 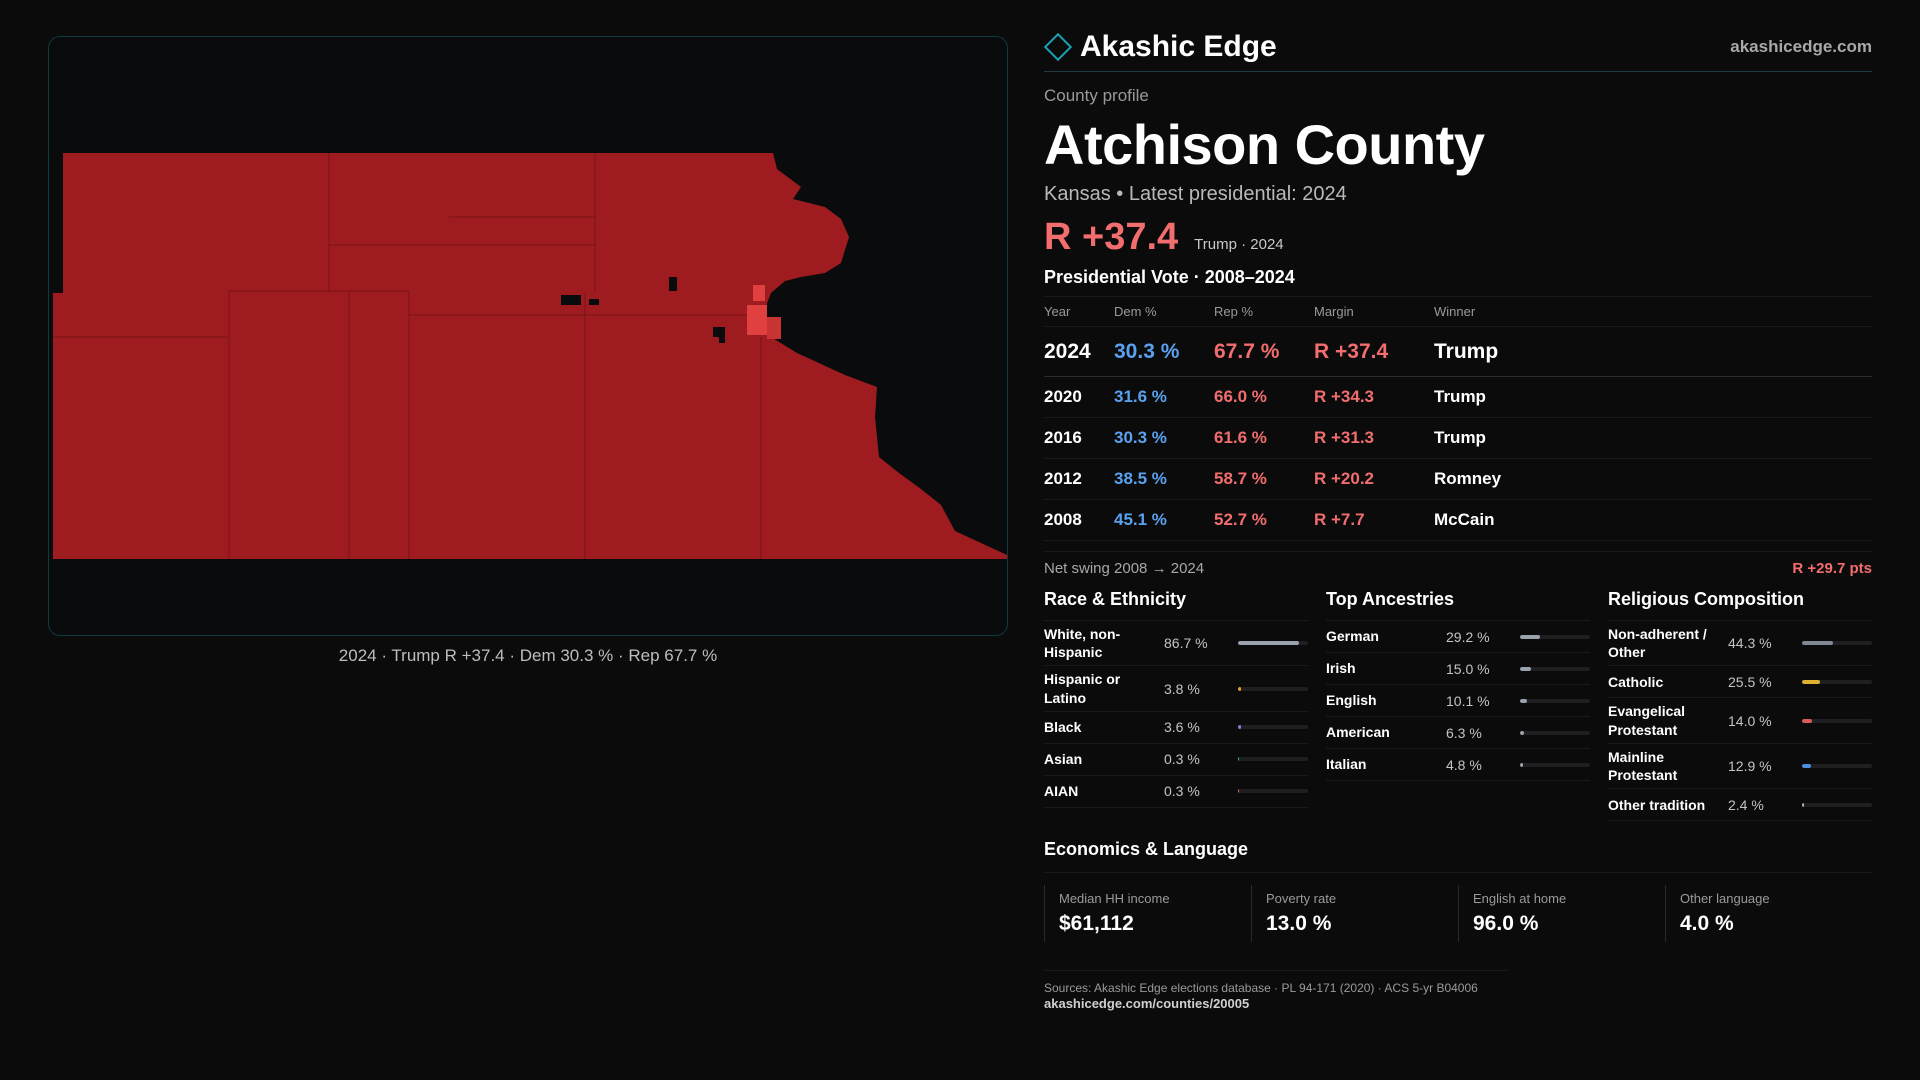 What do you see at coordinates (1186, 643) in the screenshot?
I see `demo-value: 86.7 %` at bounding box center [1186, 643].